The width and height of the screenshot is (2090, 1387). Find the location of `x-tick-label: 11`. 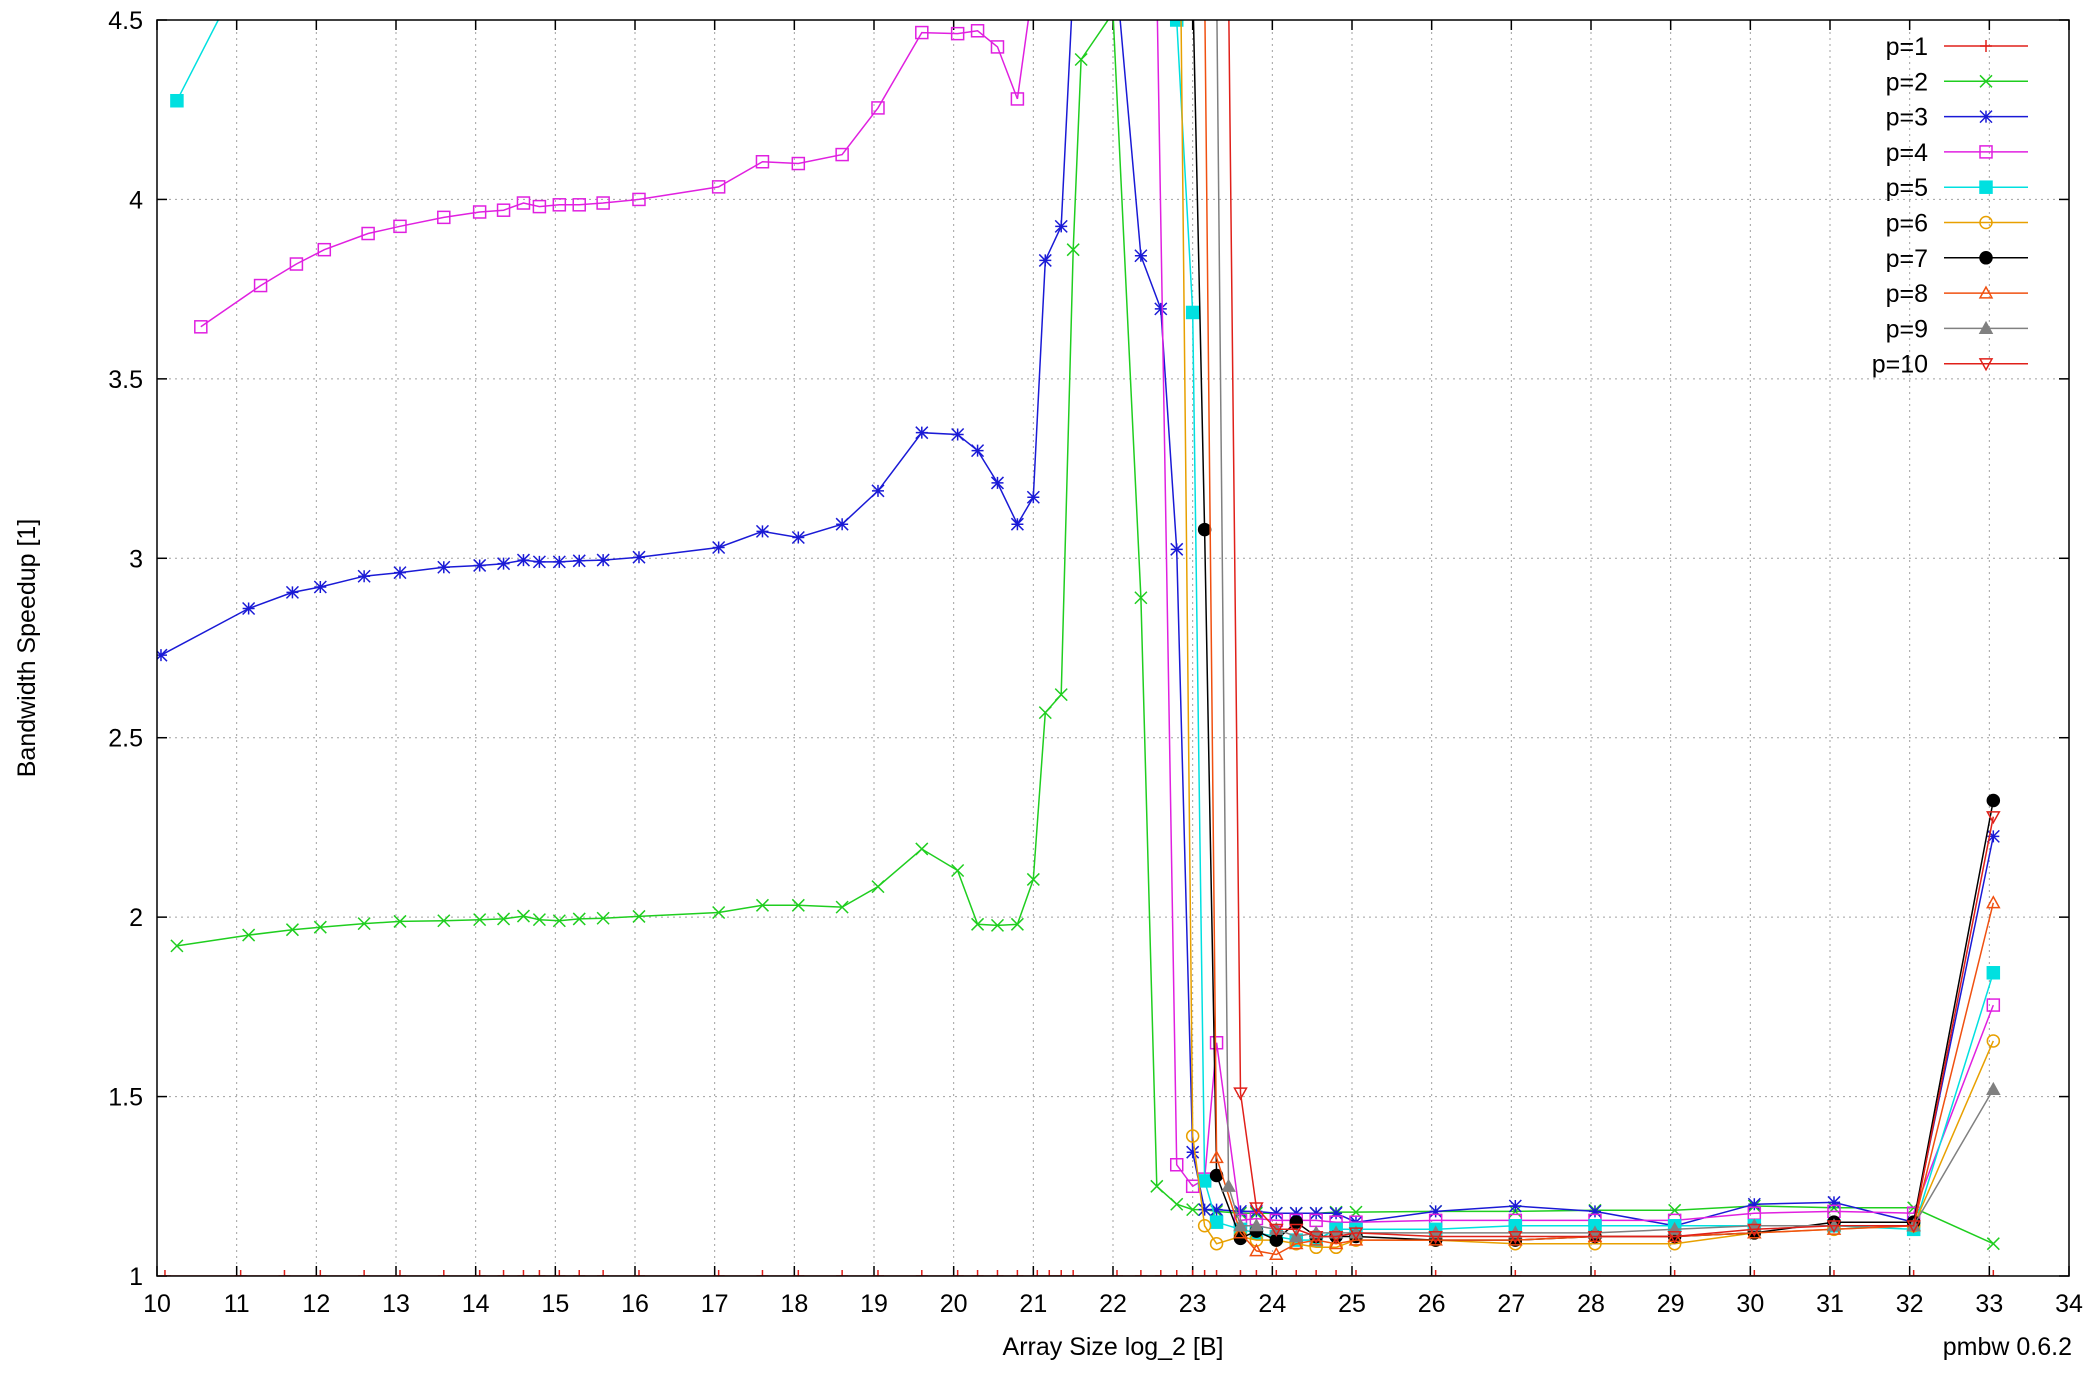

x-tick-label: 11 is located at coordinates (237, 1304).